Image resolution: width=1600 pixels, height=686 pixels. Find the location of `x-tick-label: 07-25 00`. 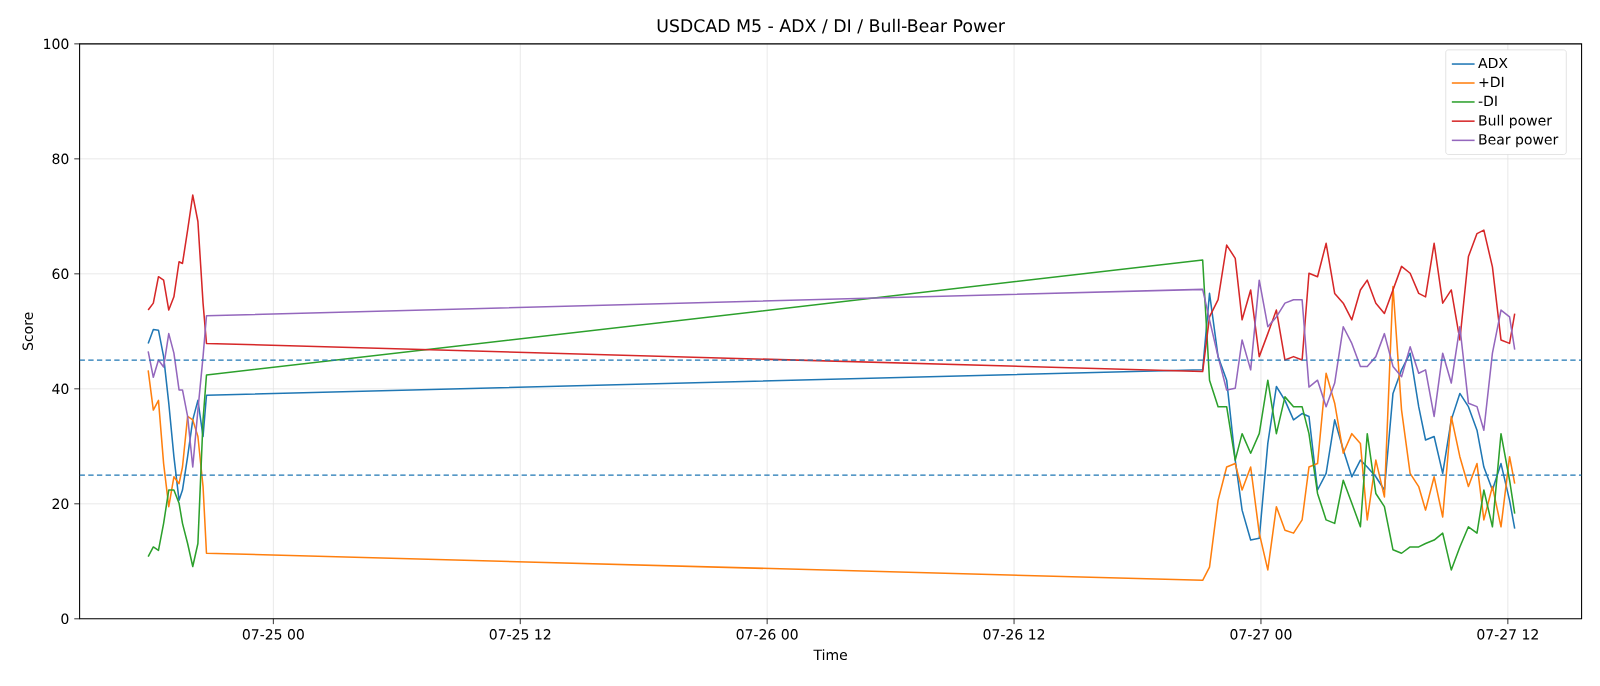

x-tick-label: 07-25 00 is located at coordinates (273, 634).